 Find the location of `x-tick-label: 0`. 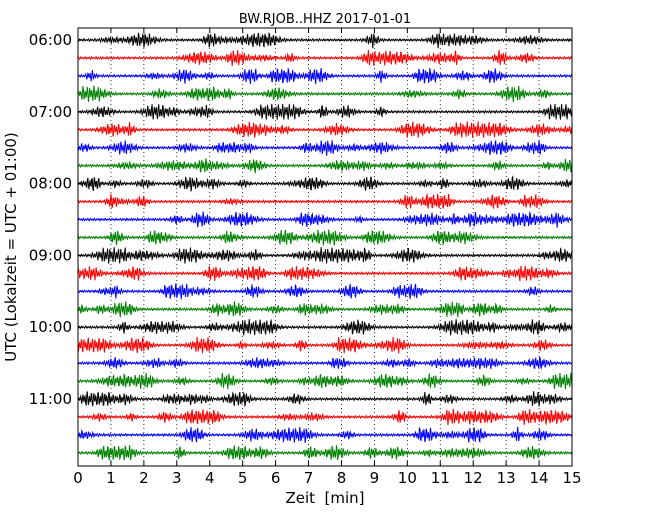

x-tick-label: 0 is located at coordinates (78, 478).